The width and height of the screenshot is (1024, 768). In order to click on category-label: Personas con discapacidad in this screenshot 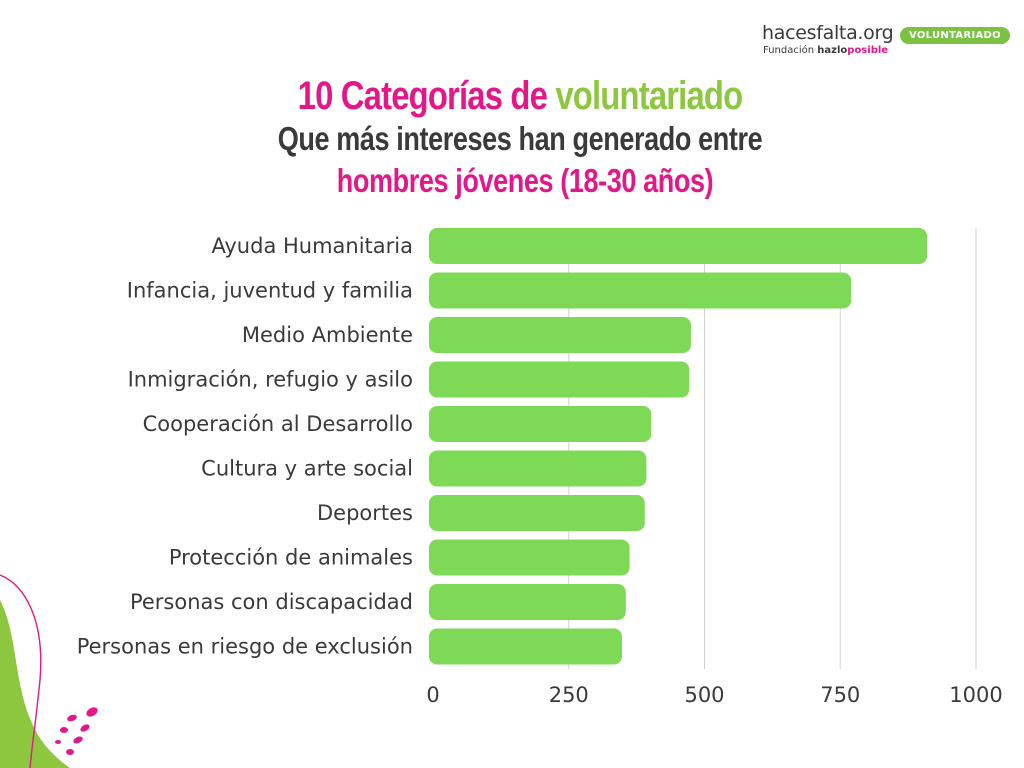, I will do `click(271, 602)`.